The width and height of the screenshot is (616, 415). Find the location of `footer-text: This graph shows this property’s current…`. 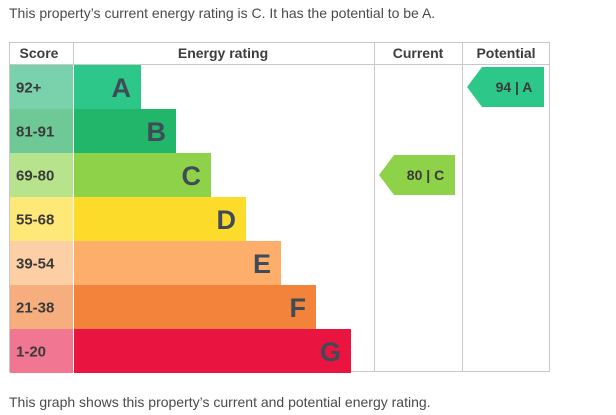

footer-text: This graph shows this property’s current… is located at coordinates (220, 402).